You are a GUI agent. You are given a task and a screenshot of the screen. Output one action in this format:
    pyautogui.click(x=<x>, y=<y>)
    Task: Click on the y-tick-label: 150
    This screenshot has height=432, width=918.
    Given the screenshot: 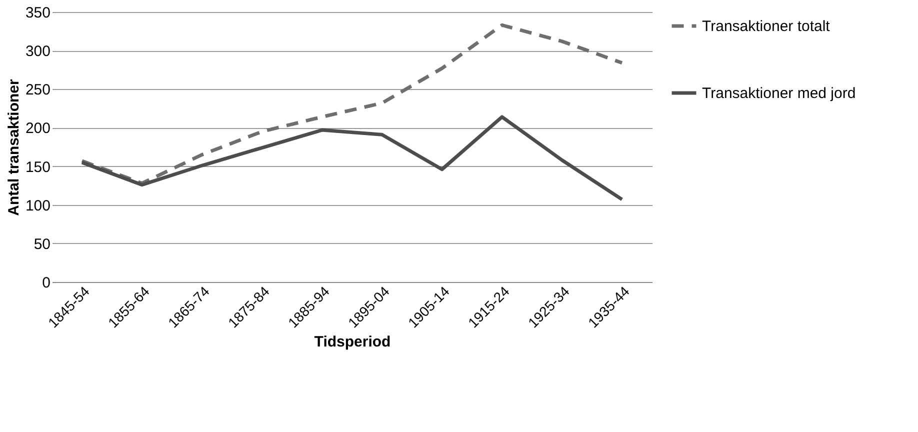 What is the action you would take?
    pyautogui.click(x=37, y=167)
    